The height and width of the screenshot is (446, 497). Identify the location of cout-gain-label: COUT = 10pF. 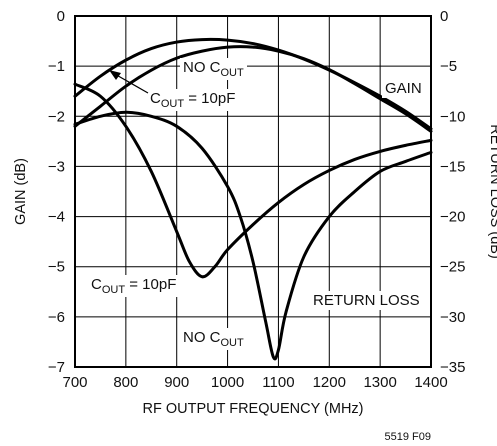
(192, 100).